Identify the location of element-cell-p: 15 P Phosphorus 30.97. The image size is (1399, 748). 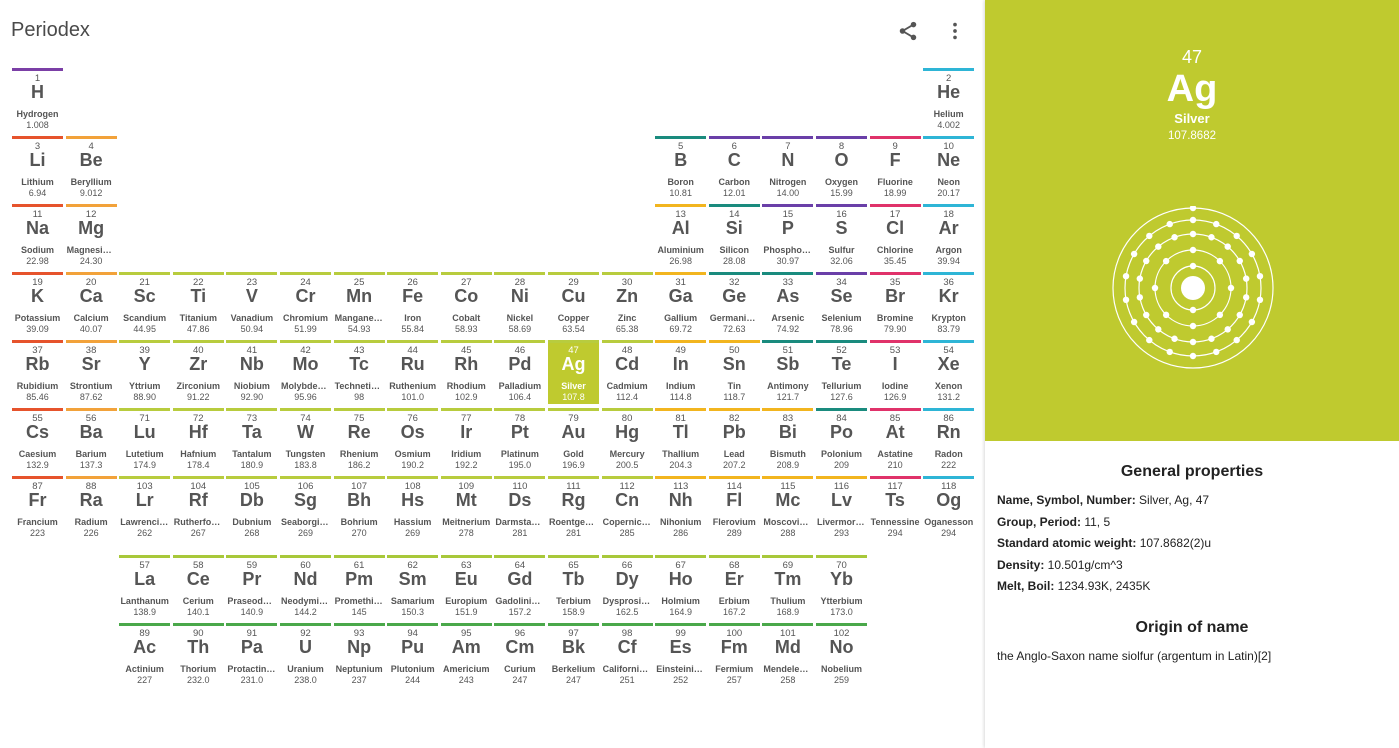
(788, 236).